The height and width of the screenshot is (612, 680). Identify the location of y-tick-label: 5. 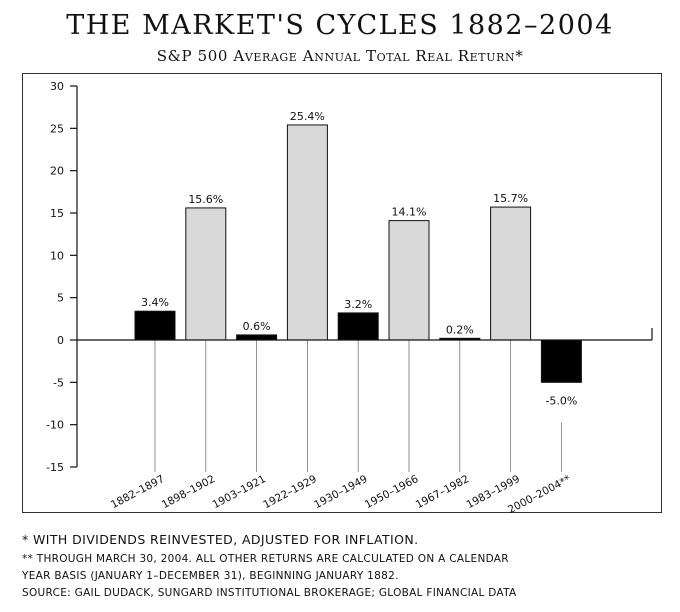
(60, 298).